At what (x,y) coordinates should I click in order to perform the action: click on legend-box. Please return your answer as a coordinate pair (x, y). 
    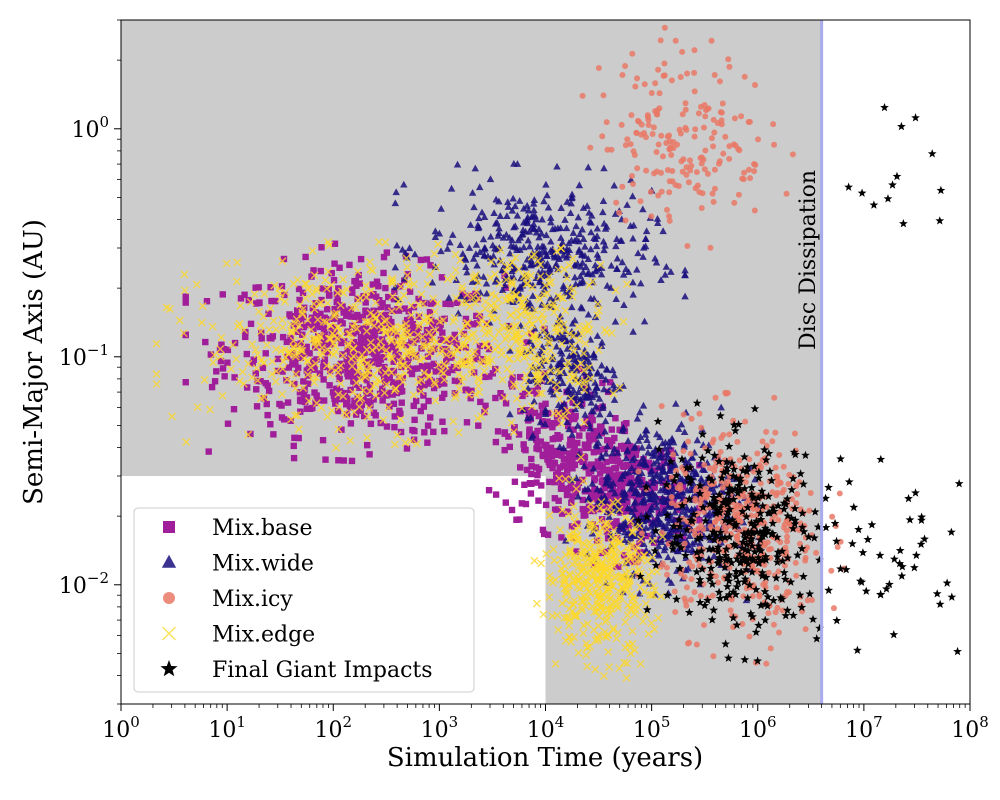
    Looking at the image, I should click on (304, 600).